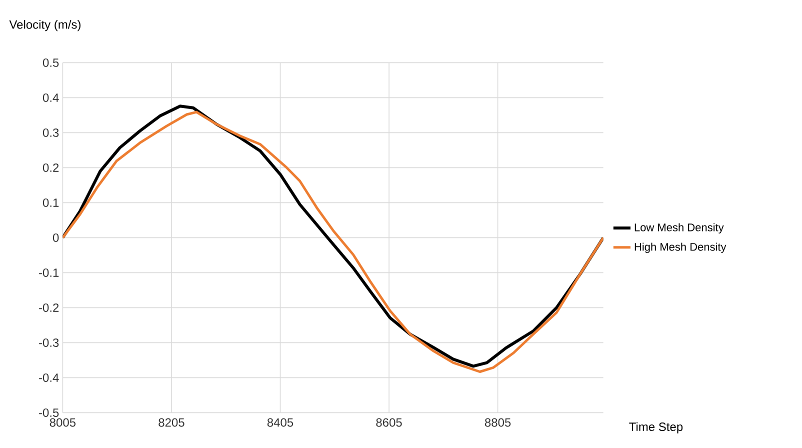 The image size is (802, 448). I want to click on y-tick-label: 0.1, so click(50, 202).